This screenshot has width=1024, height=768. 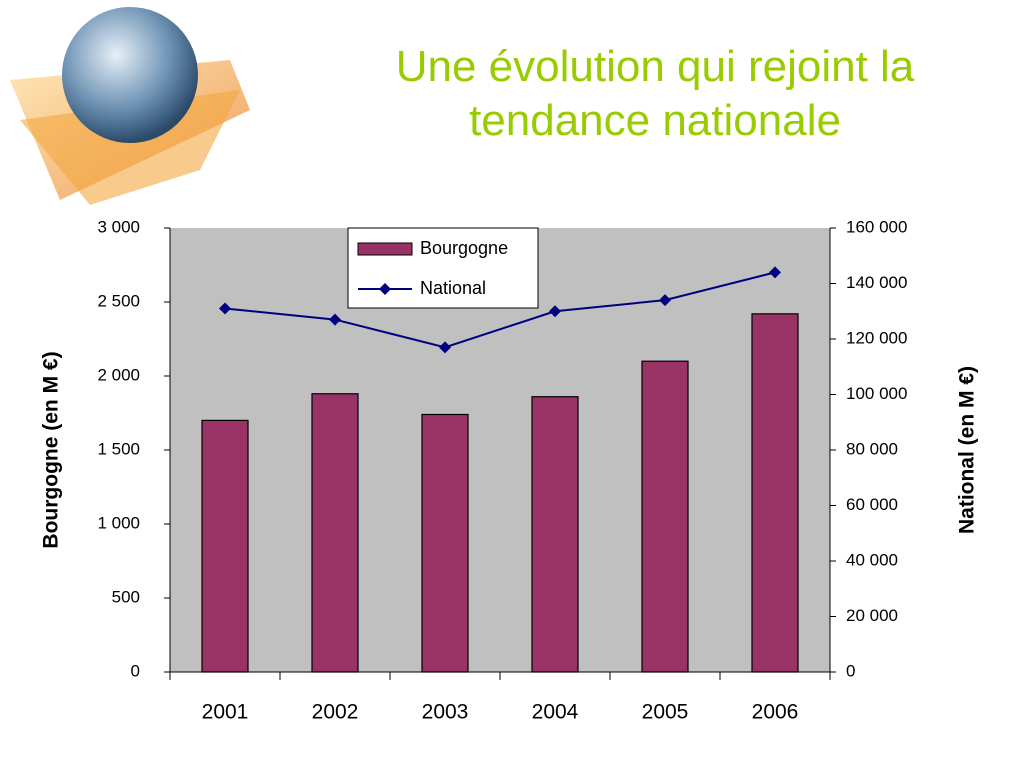 I want to click on y2-tick-label: 160 000, so click(x=876, y=226).